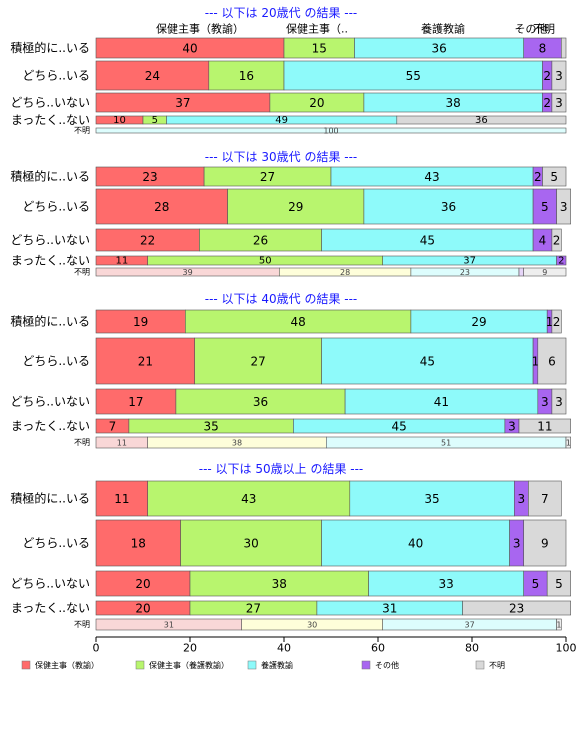 Image resolution: width=580 pixels, height=747 pixels. What do you see at coordinates (155, 120) in the screenshot?
I see `data-label: 5` at bounding box center [155, 120].